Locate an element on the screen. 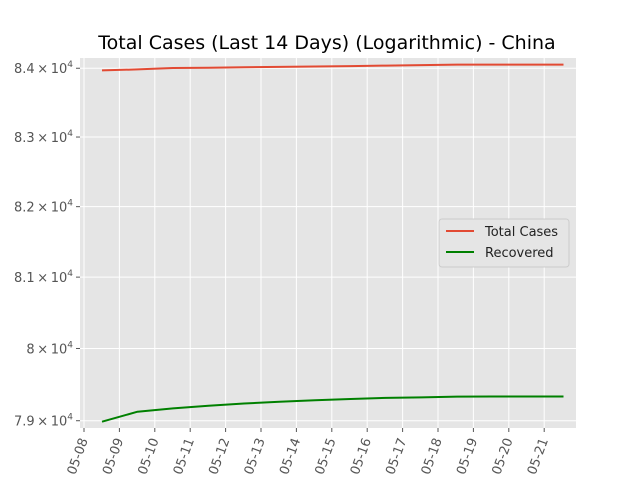  y-tick-label: 8.1 × 104 is located at coordinates (43, 277).